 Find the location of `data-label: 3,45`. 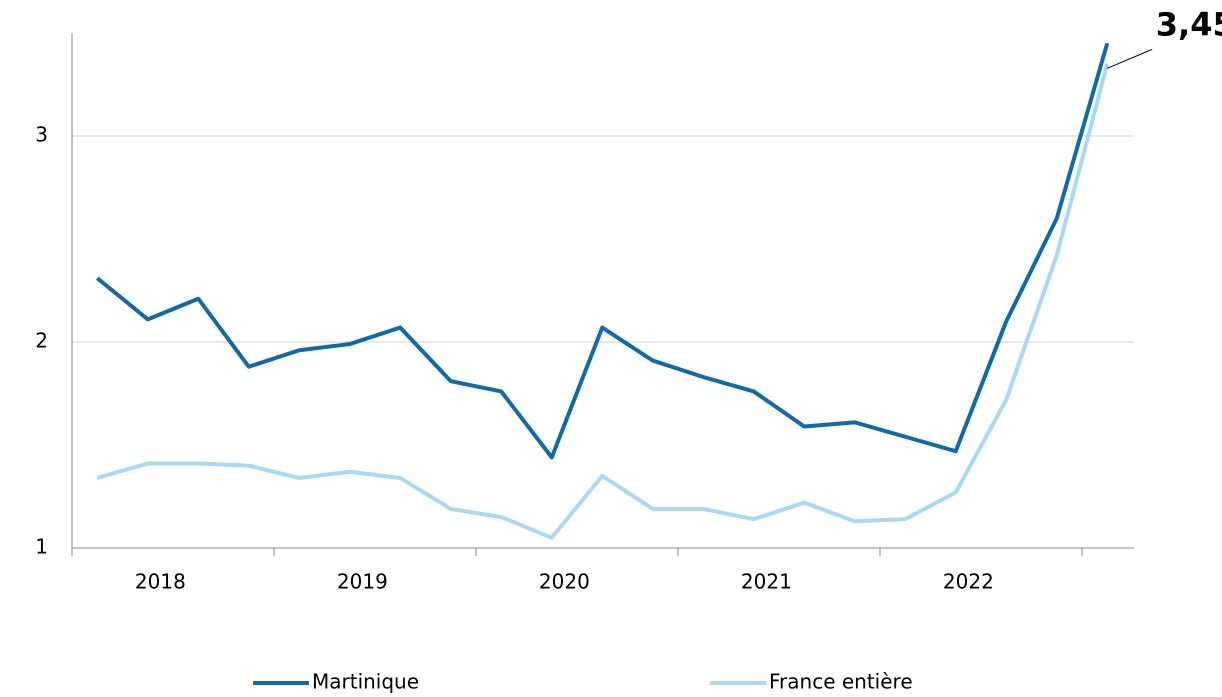

data-label: 3,45 is located at coordinates (1189, 24).